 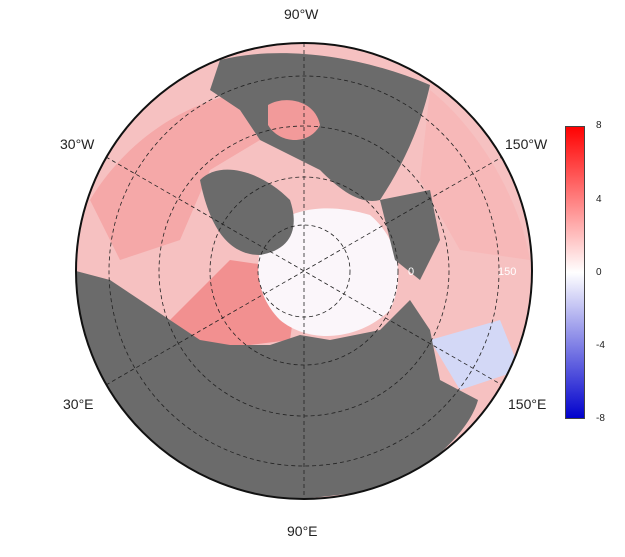 I want to click on colorbar-frame, so click(x=575, y=272).